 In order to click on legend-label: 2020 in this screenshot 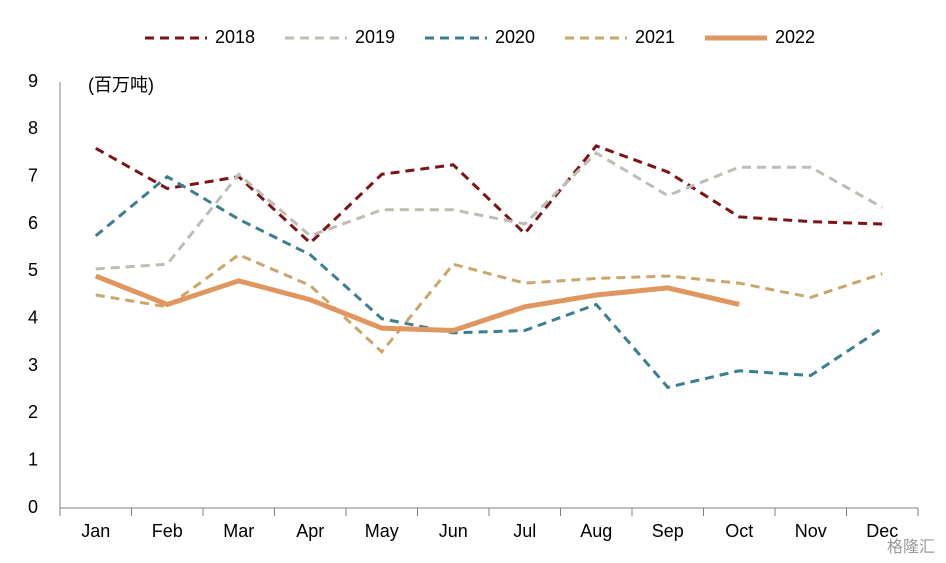, I will do `click(515, 37)`.